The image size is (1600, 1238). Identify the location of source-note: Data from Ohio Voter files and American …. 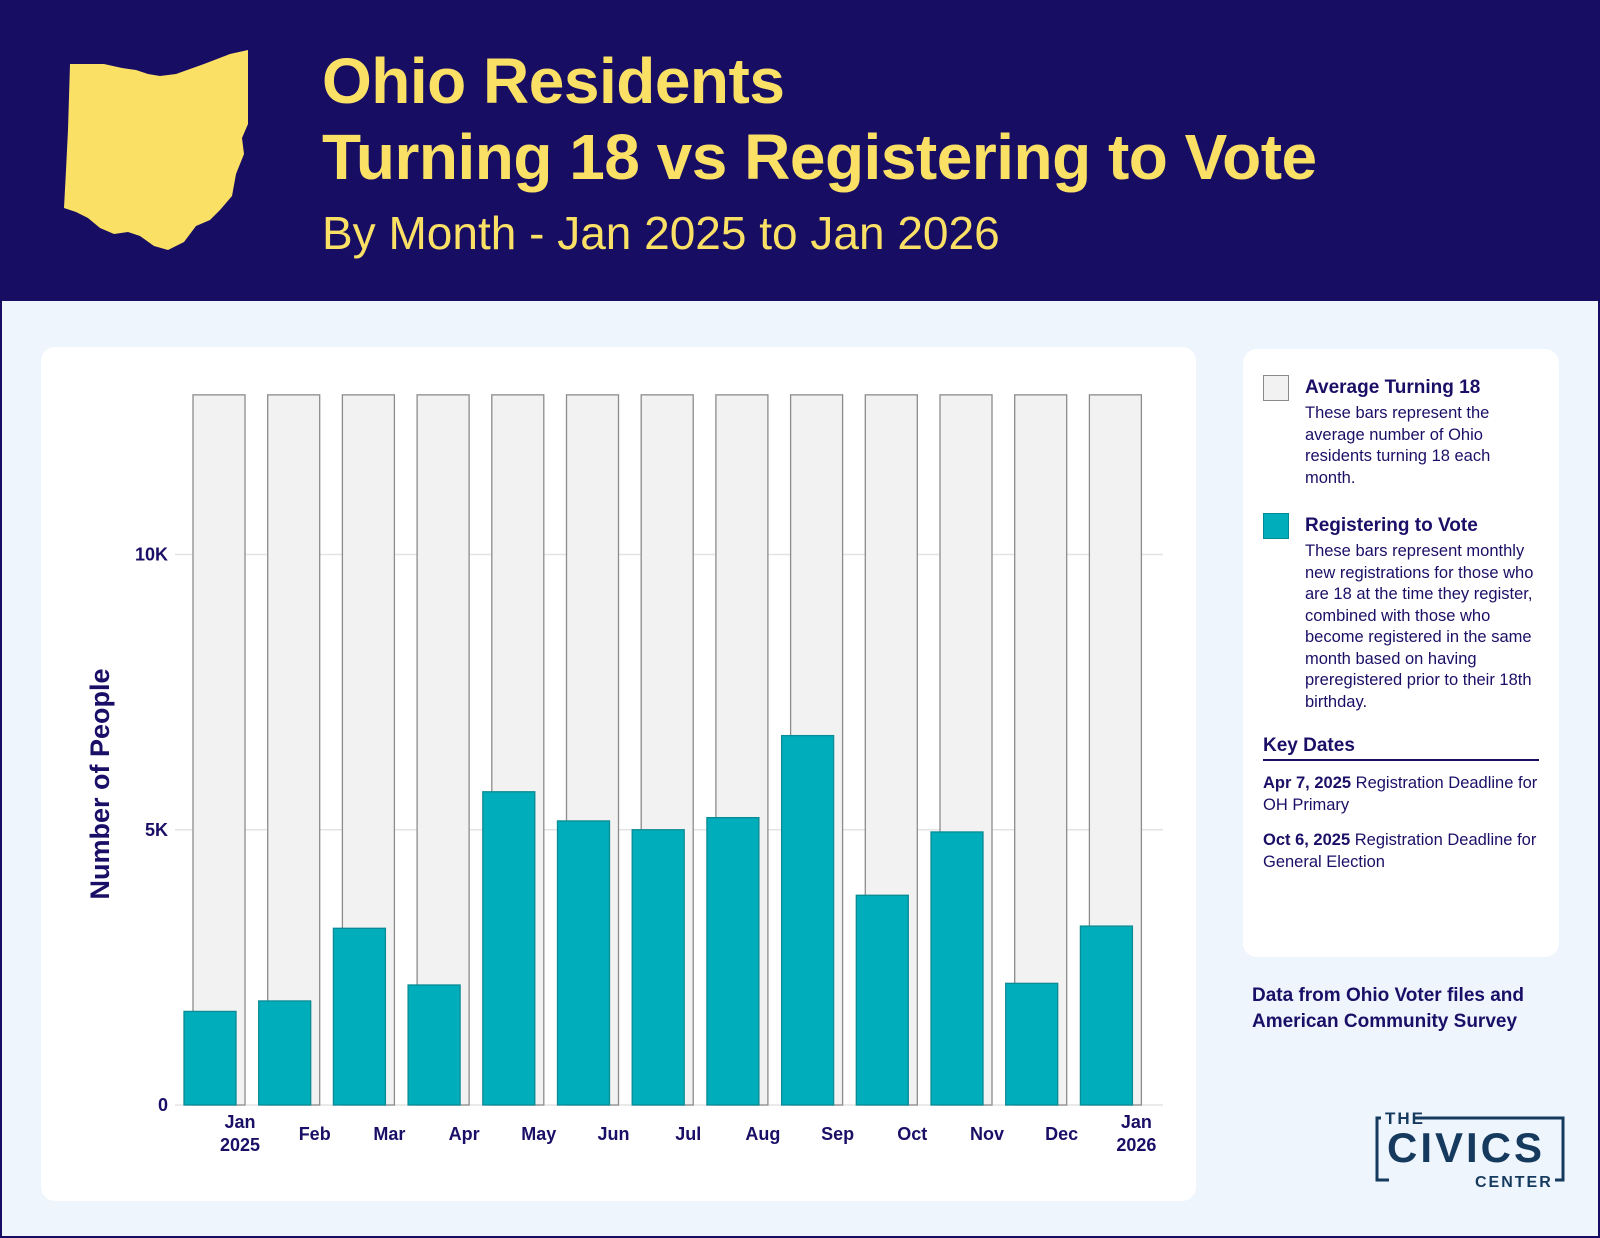
(1388, 1008).